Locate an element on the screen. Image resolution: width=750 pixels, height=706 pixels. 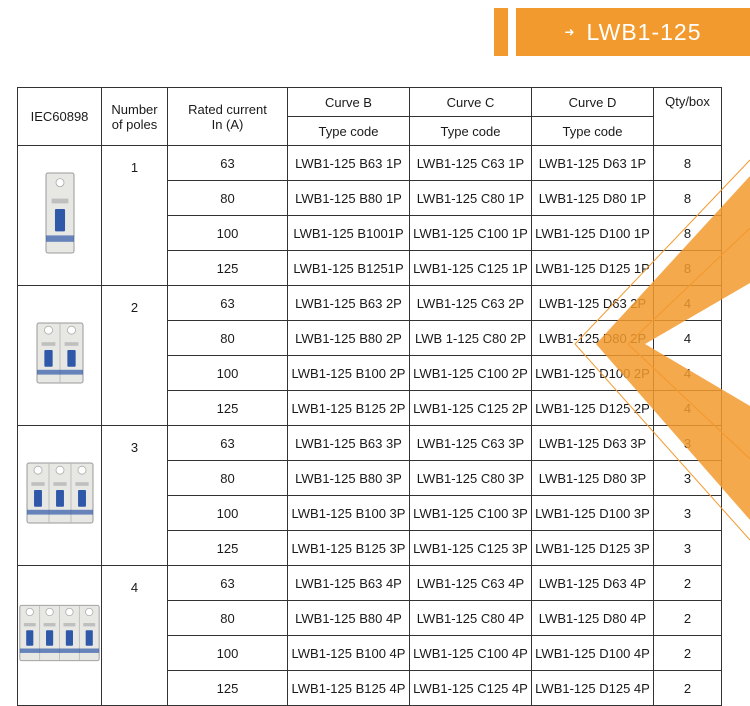
type-code-d-cell: LWB1-125 D100 4P is located at coordinates (592, 653).